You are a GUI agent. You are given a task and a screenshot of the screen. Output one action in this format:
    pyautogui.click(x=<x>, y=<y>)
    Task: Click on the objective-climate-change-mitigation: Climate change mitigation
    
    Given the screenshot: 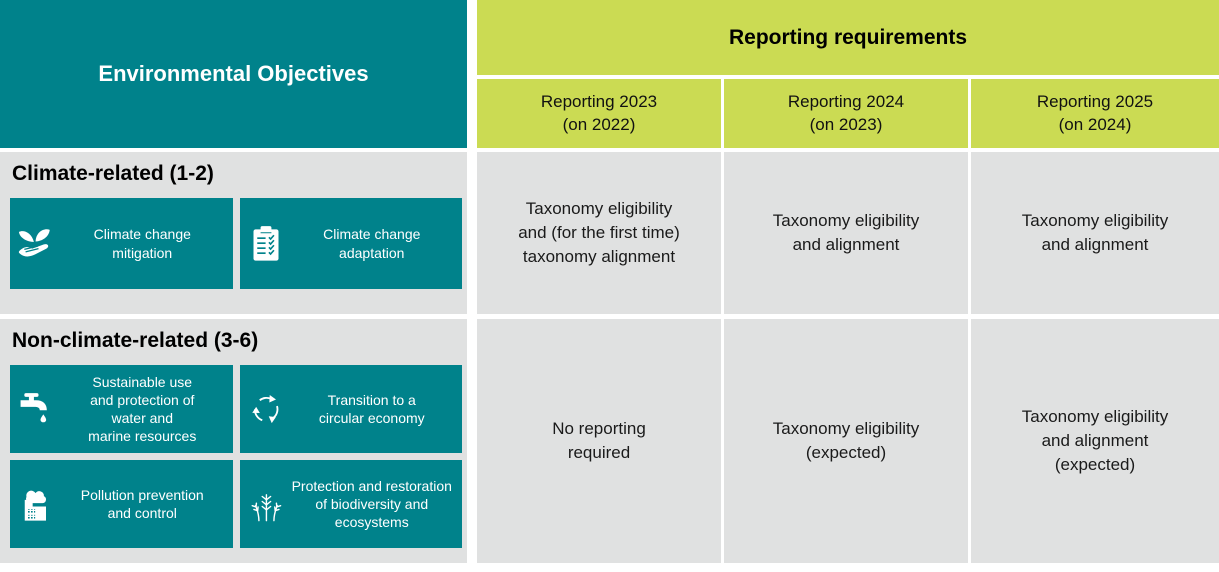 What is the action you would take?
    pyautogui.click(x=121, y=243)
    